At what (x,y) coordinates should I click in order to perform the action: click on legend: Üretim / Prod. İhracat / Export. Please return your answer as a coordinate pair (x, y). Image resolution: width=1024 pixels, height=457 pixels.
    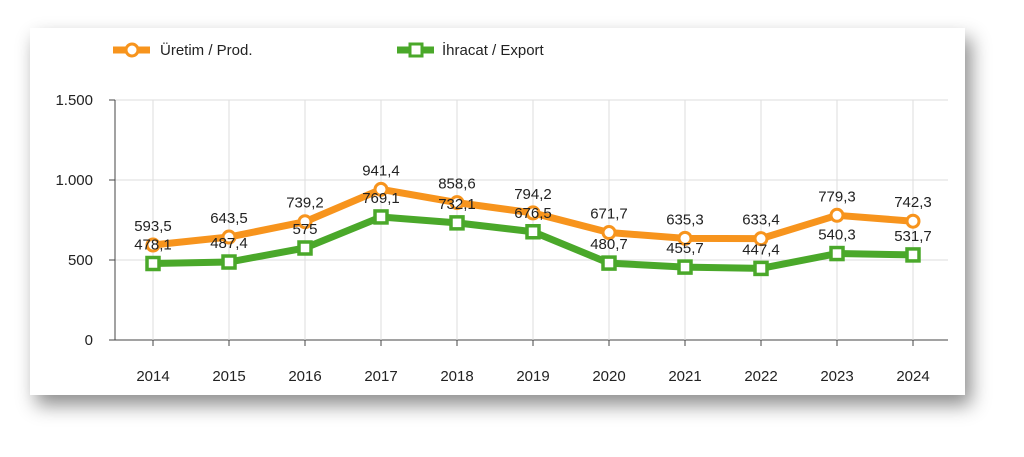
    Looking at the image, I should click on (329, 50).